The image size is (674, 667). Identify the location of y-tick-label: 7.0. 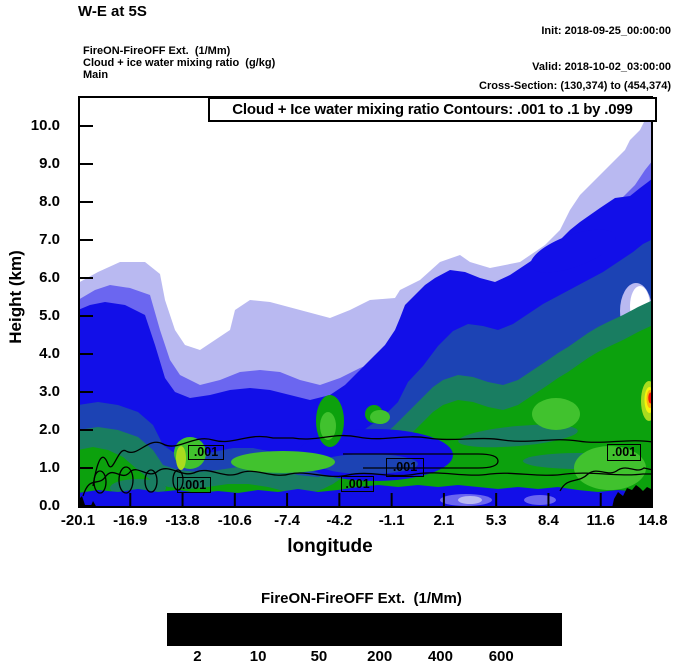
(49, 239).